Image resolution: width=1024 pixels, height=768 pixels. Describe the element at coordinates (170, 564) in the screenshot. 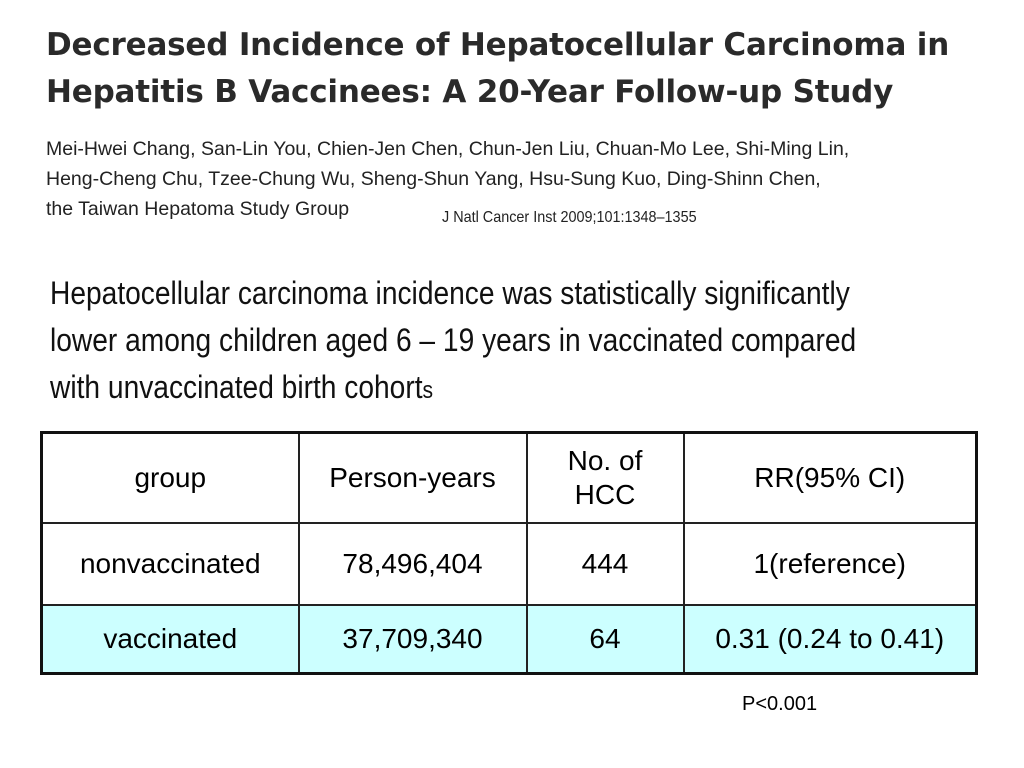

I see `table-cell: nonvaccinated` at that location.